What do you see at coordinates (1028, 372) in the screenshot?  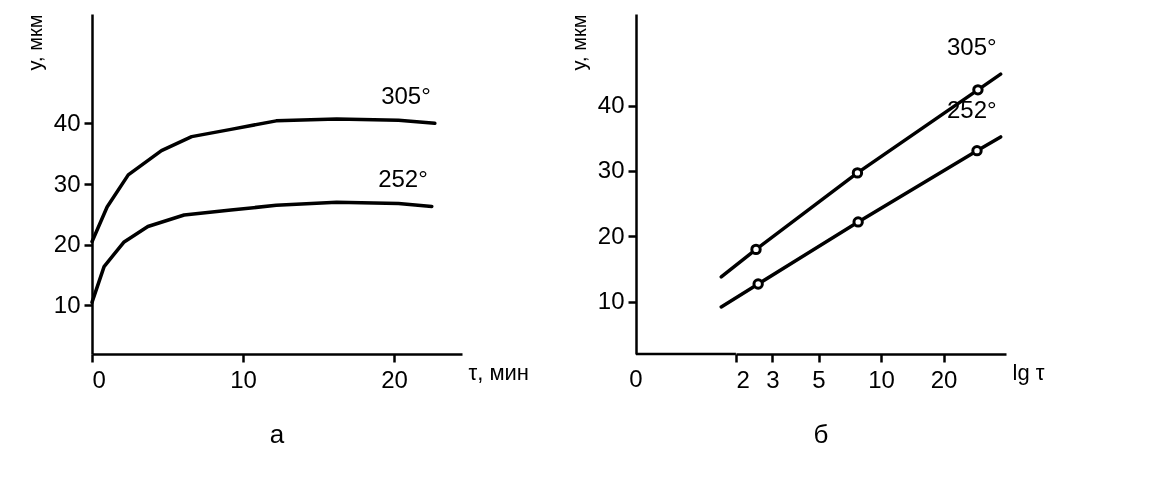 I see `x-axis-title: lg τ` at bounding box center [1028, 372].